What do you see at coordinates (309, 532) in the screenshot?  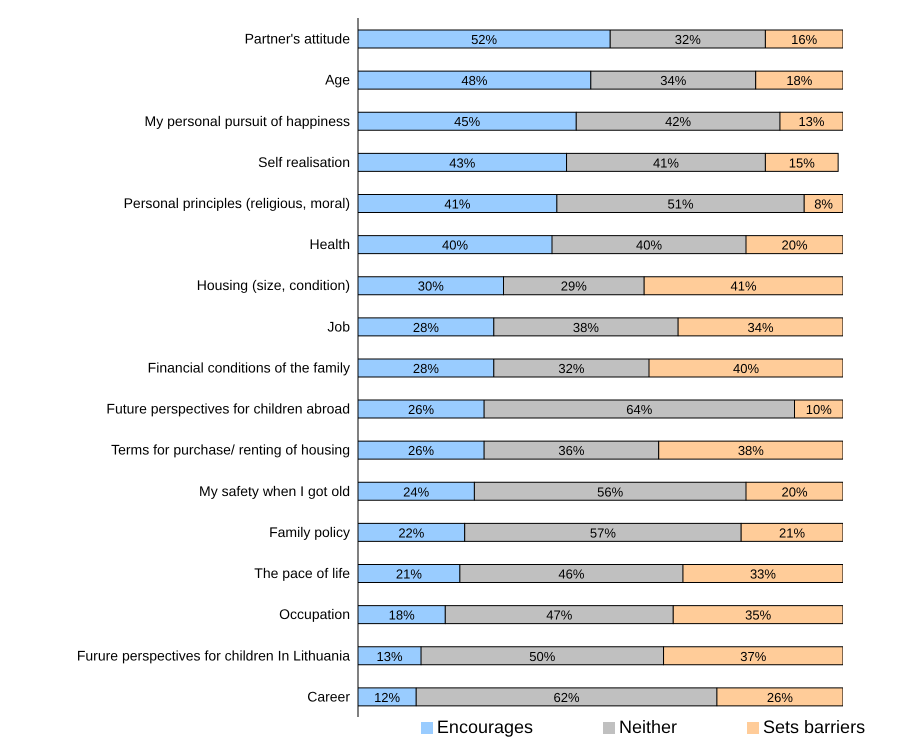 I see `y-tick-label: Family policy` at bounding box center [309, 532].